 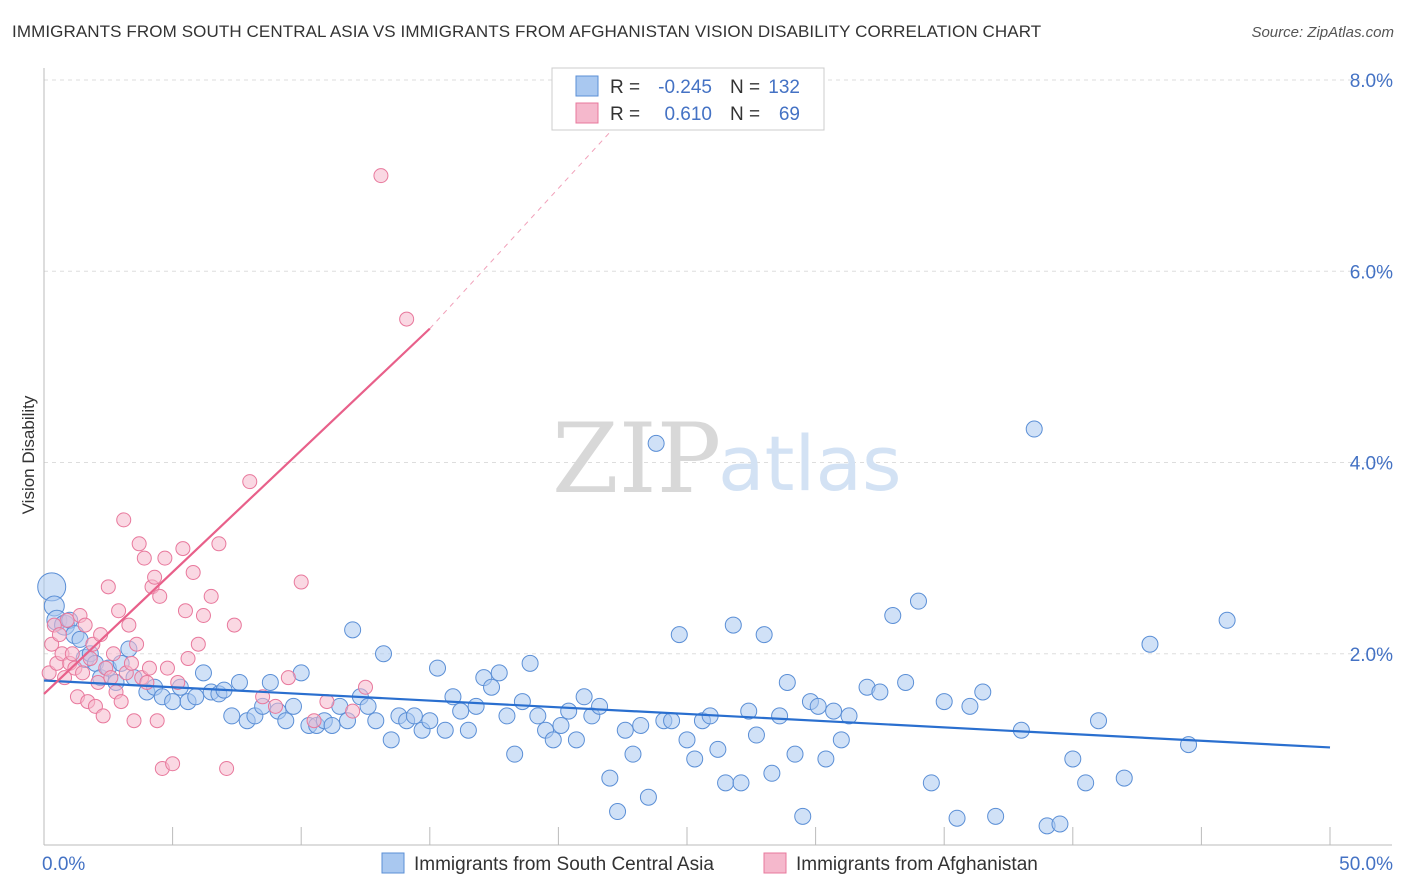 I want to click on legend-n-label-2: N =, so click(x=745, y=114).